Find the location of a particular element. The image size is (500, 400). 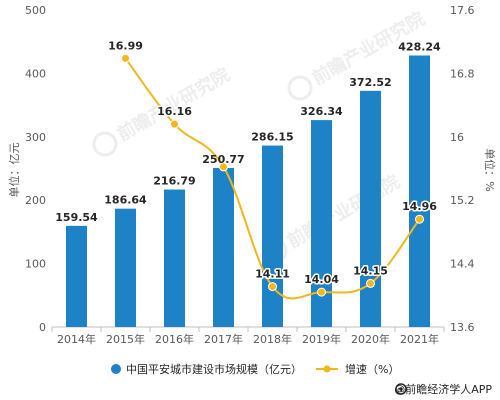

x-tick-label: 2019年 is located at coordinates (321, 339).